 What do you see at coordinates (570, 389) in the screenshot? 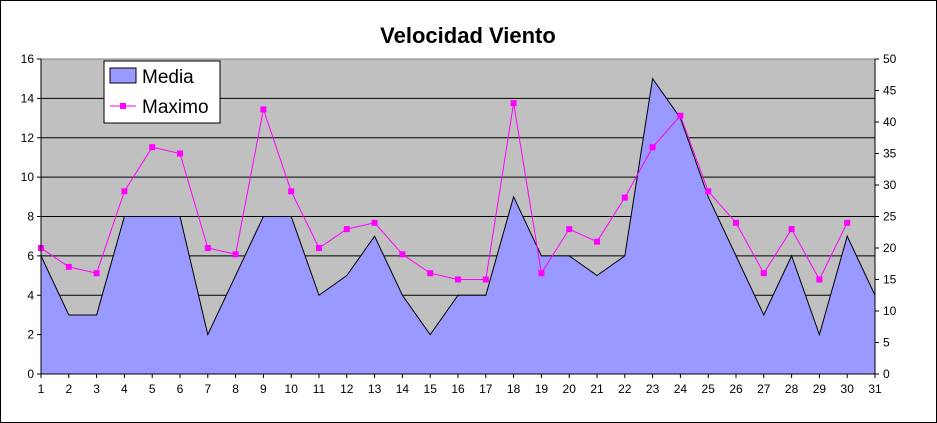
I see `x-tick-label: 20` at bounding box center [570, 389].